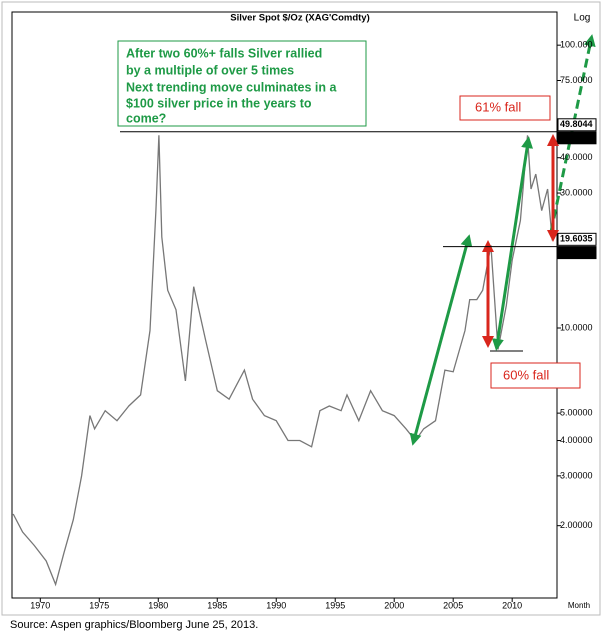 The height and width of the screenshot is (636, 604). I want to click on x-tick-label: 2000, so click(394, 605).